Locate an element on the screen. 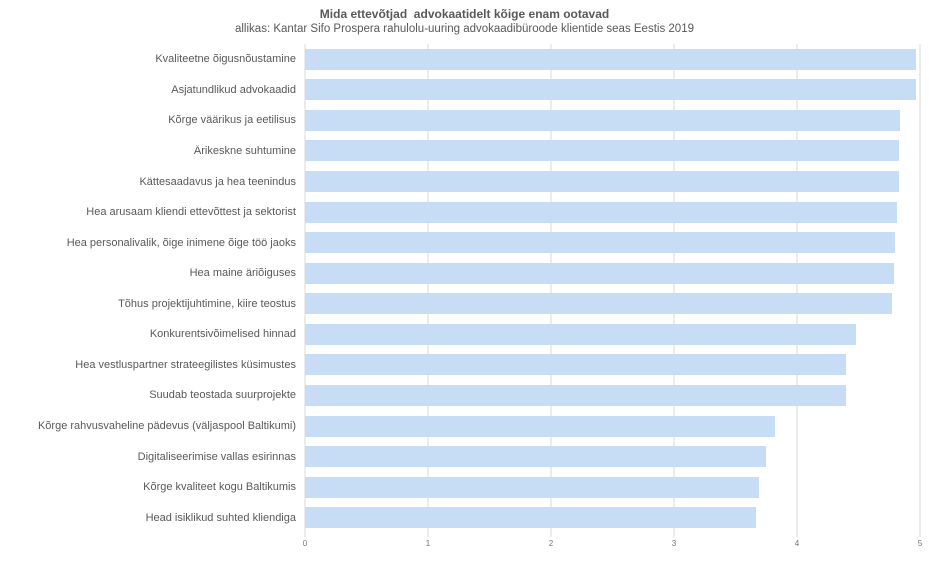  category-label: Kättesaadavus ja hea teenindus is located at coordinates (217, 181).